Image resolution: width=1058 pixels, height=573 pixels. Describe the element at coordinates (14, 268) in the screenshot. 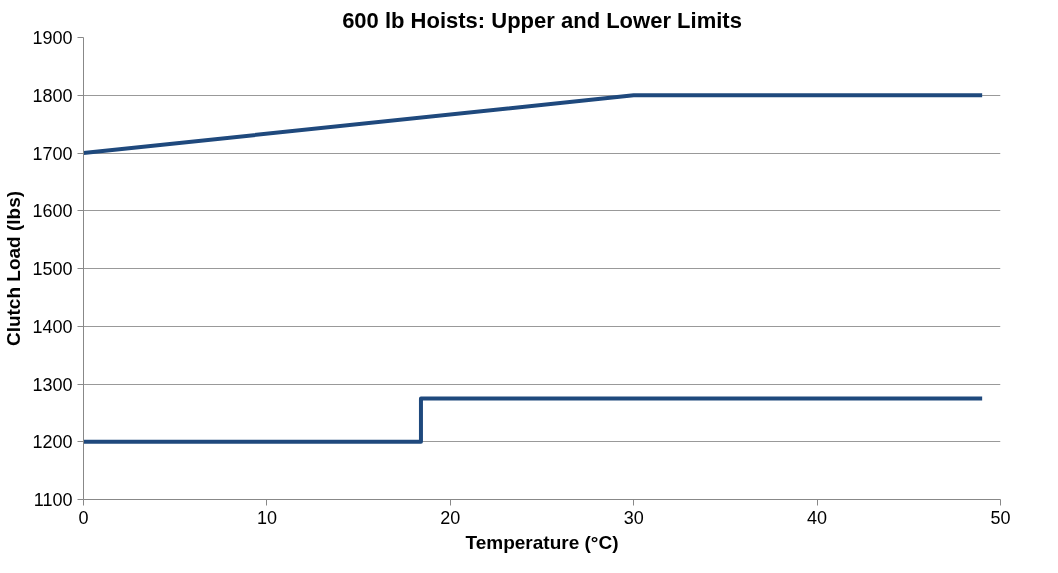

I see `y-axis-title: Clutch Load (lbs)` at that location.